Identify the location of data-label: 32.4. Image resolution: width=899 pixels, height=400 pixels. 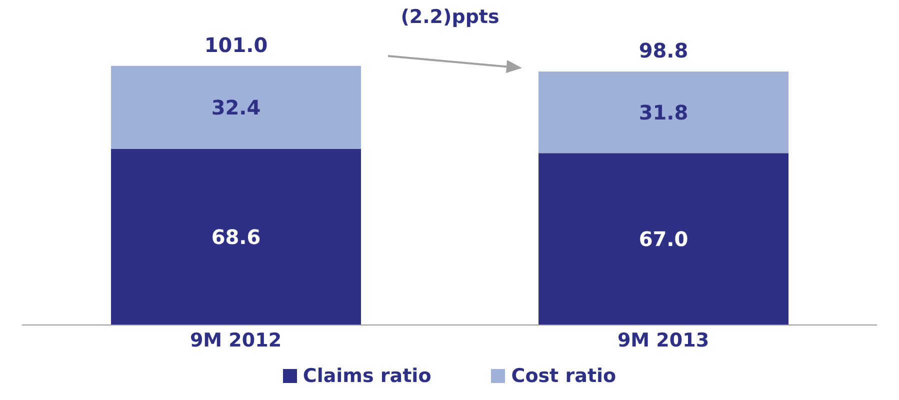
(236, 107).